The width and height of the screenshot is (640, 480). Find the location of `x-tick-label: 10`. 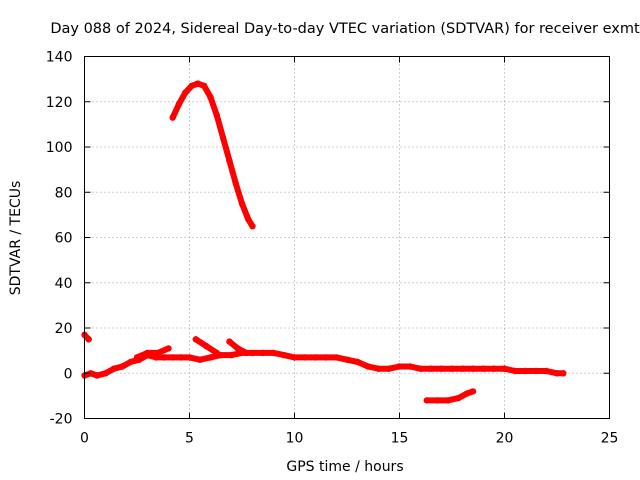

x-tick-label: 10 is located at coordinates (295, 439).